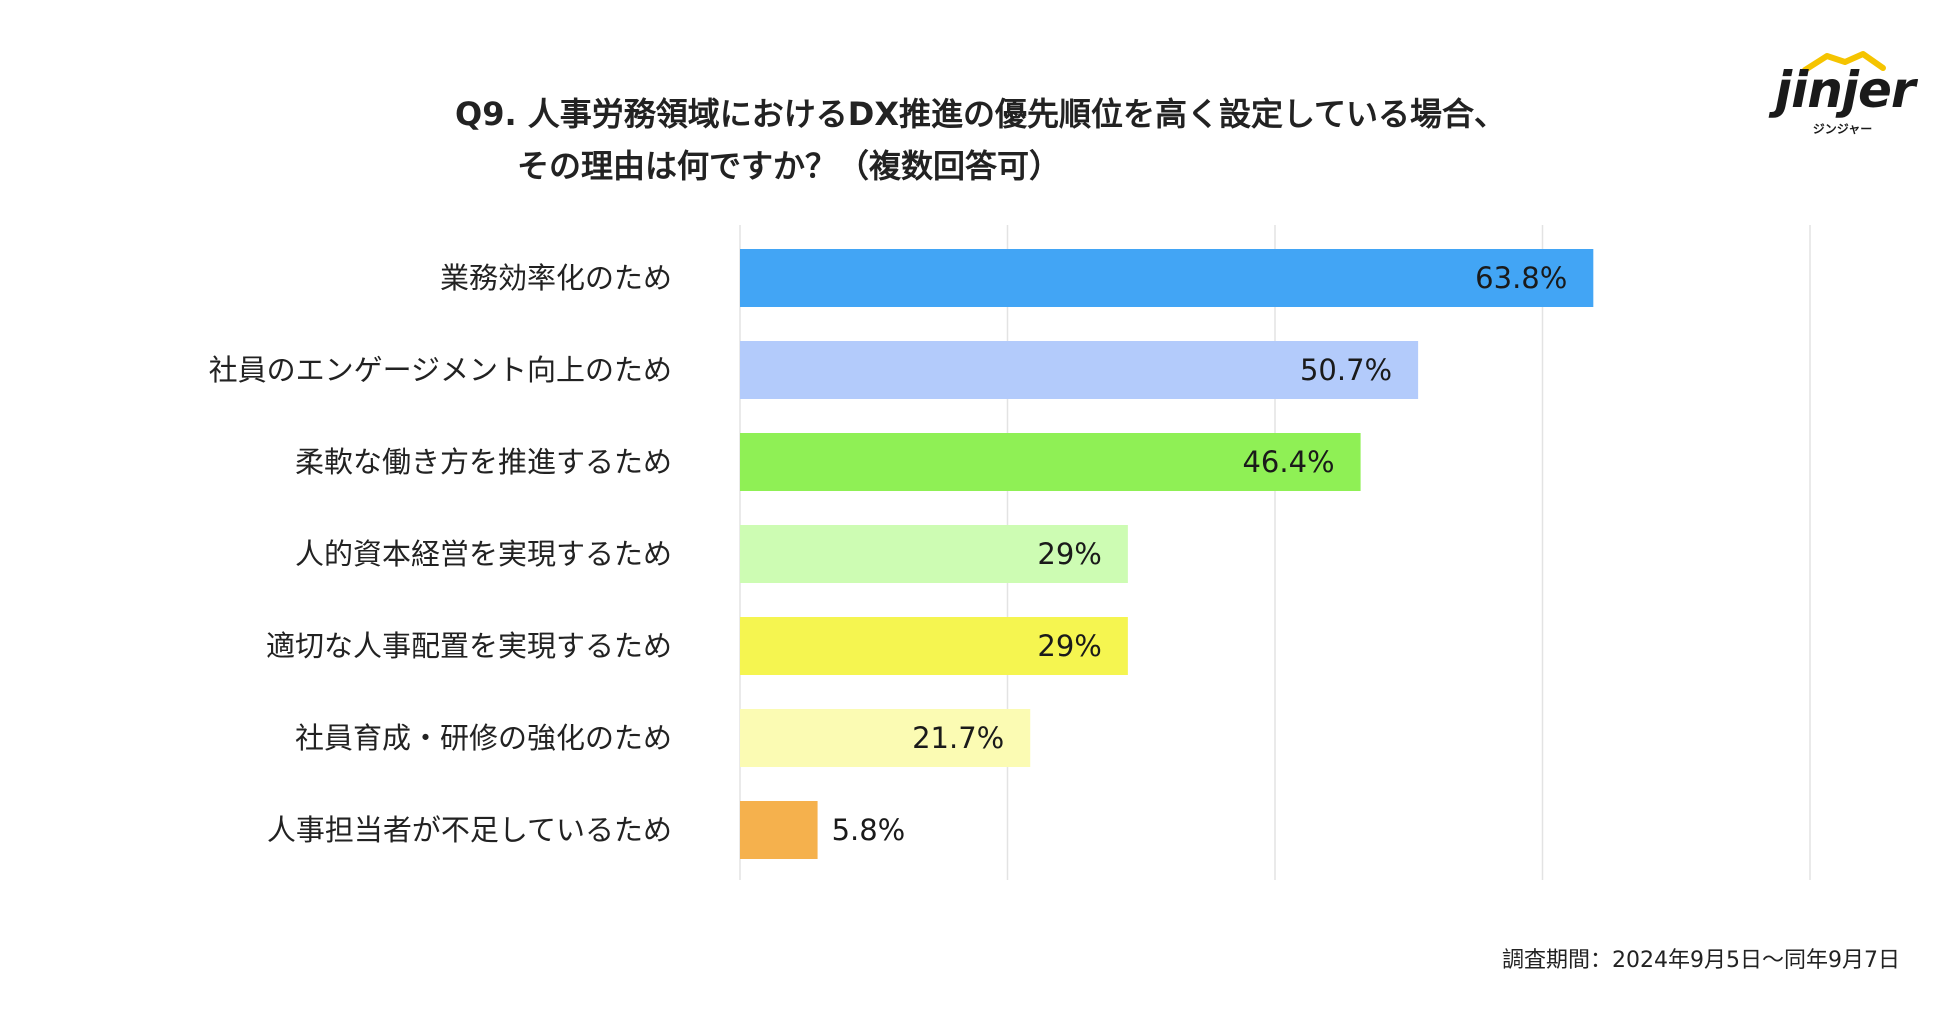 This screenshot has width=1950, height=1024. I want to click on value-label-2: 46.4%, so click(1288, 462).